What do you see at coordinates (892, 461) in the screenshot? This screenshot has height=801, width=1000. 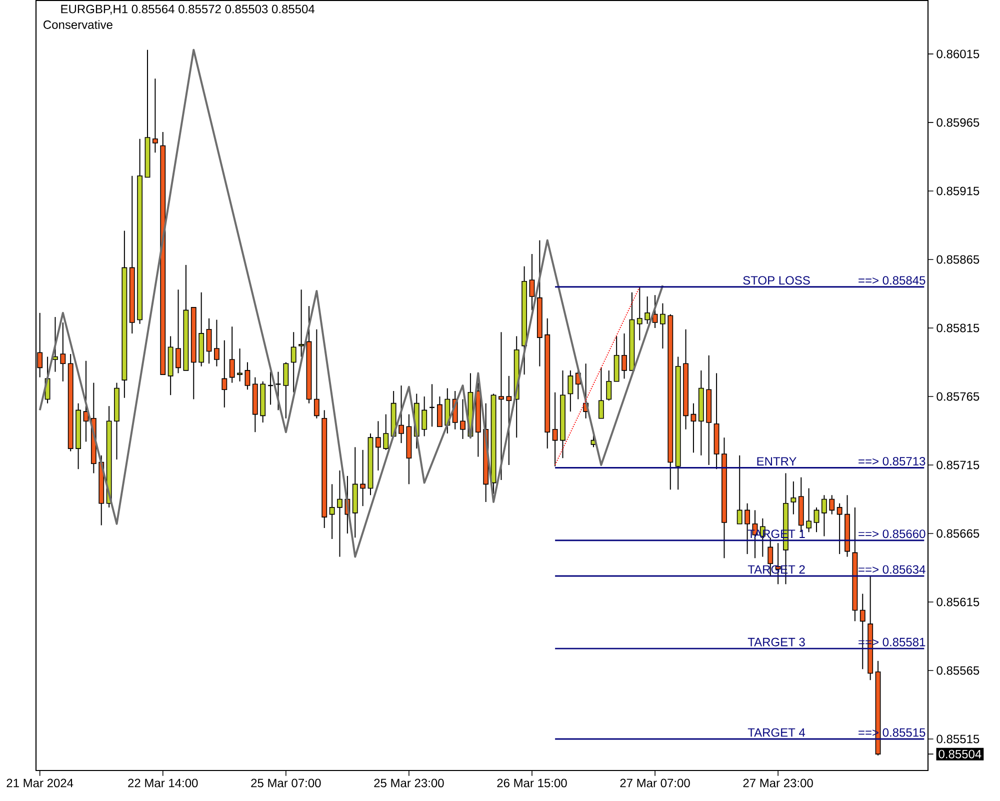 I see `data-label: ==> 0.85713` at bounding box center [892, 461].